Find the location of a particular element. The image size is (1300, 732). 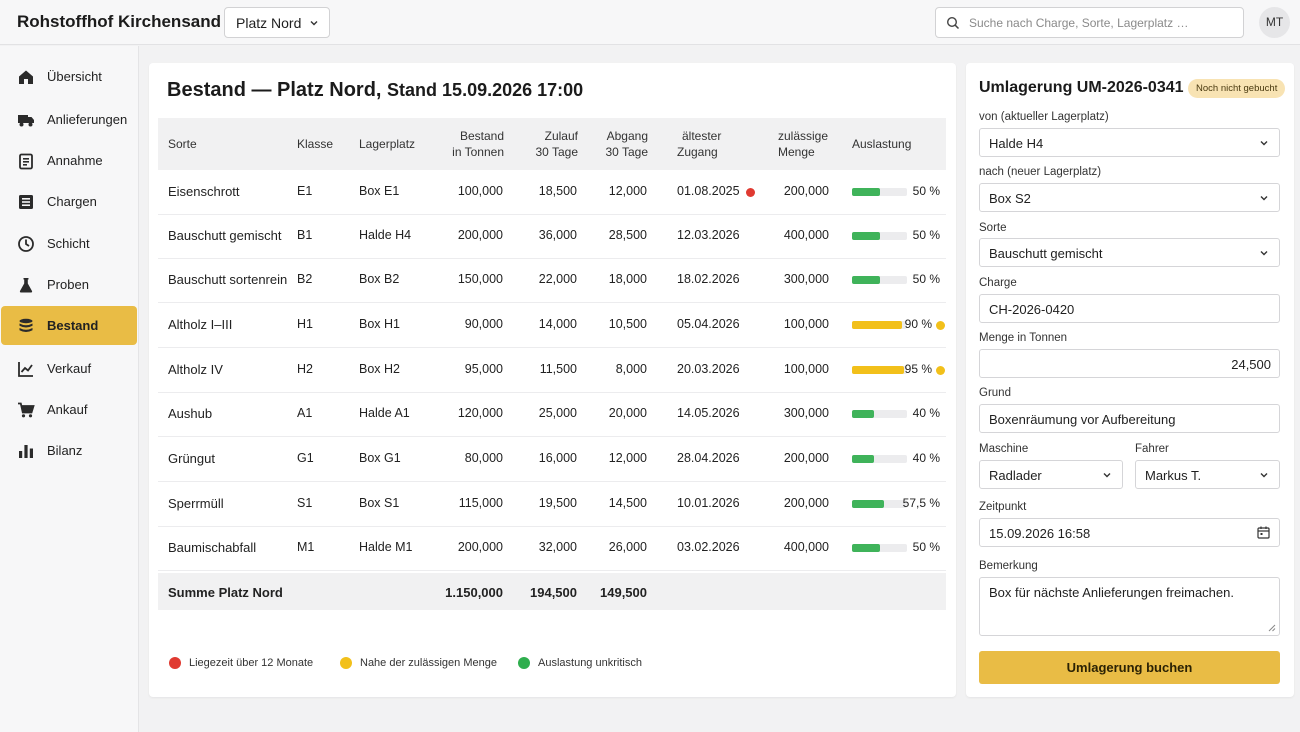

cell-klasse: G1 is located at coordinates (305, 458).